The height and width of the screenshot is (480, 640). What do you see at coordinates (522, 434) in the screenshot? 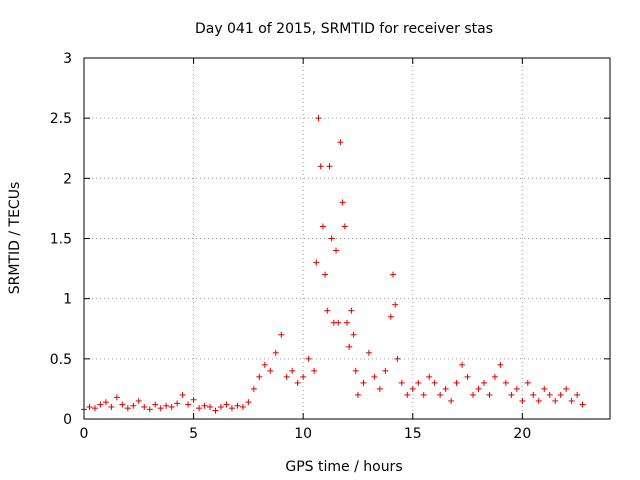
I see `x-tick-label: 20` at bounding box center [522, 434].